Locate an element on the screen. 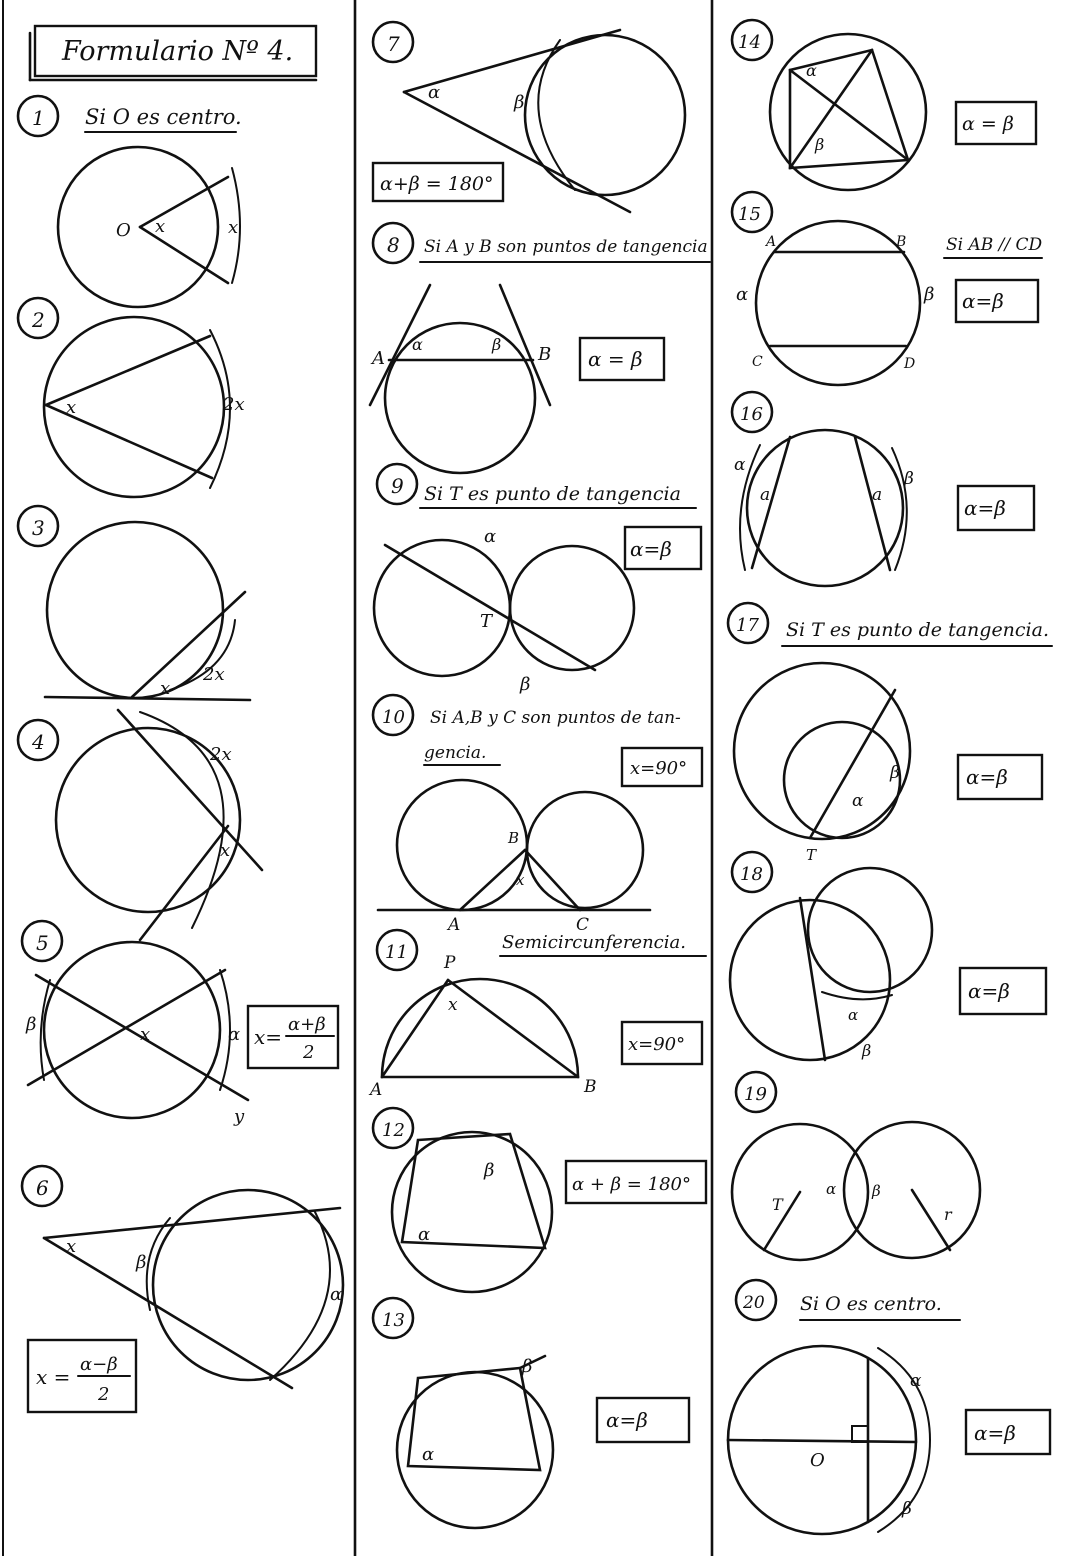 The height and width of the screenshot is (1556, 1079). item-12: 12 β α α + β = 180° is located at coordinates (539, 1200).